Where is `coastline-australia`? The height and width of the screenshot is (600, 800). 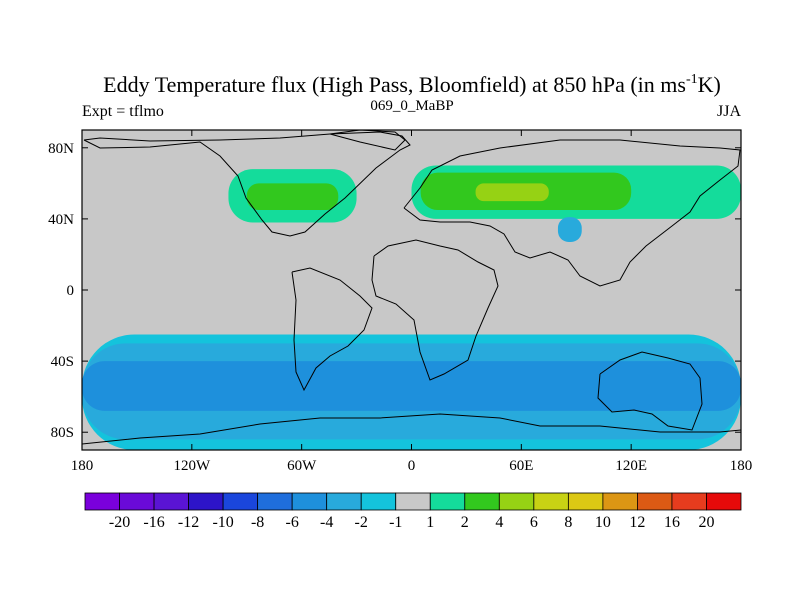
coastline-australia is located at coordinates (650, 391).